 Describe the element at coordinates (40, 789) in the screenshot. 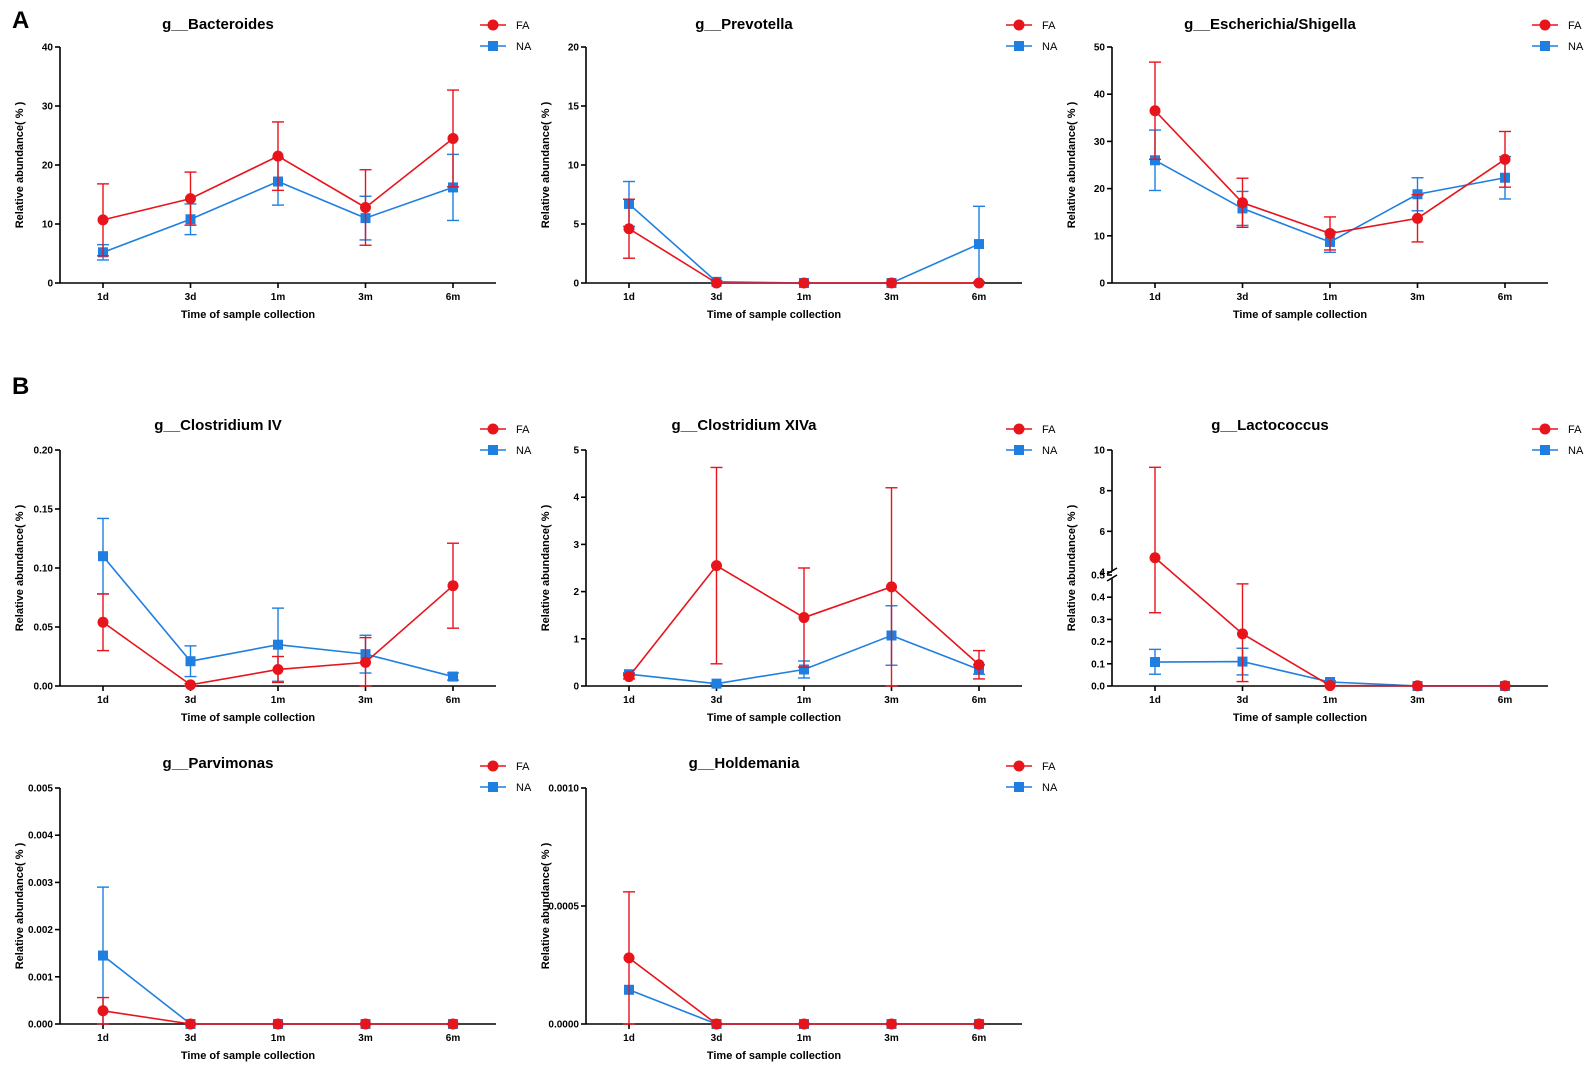

I see `y-tick-label: 0.005` at that location.